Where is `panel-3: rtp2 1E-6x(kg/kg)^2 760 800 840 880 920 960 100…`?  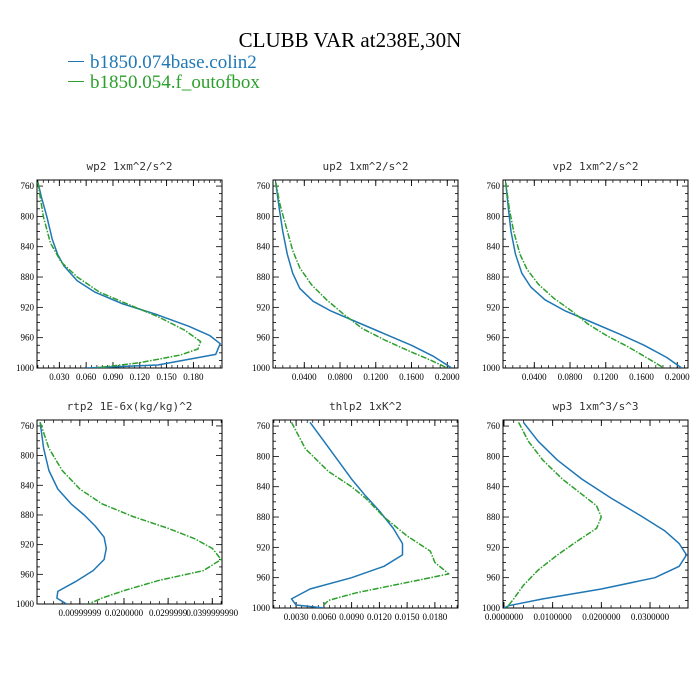 panel-3: rtp2 1E-6x(kg/kg)^2 760 800 840 880 920 960 100… is located at coordinates (127, 509).